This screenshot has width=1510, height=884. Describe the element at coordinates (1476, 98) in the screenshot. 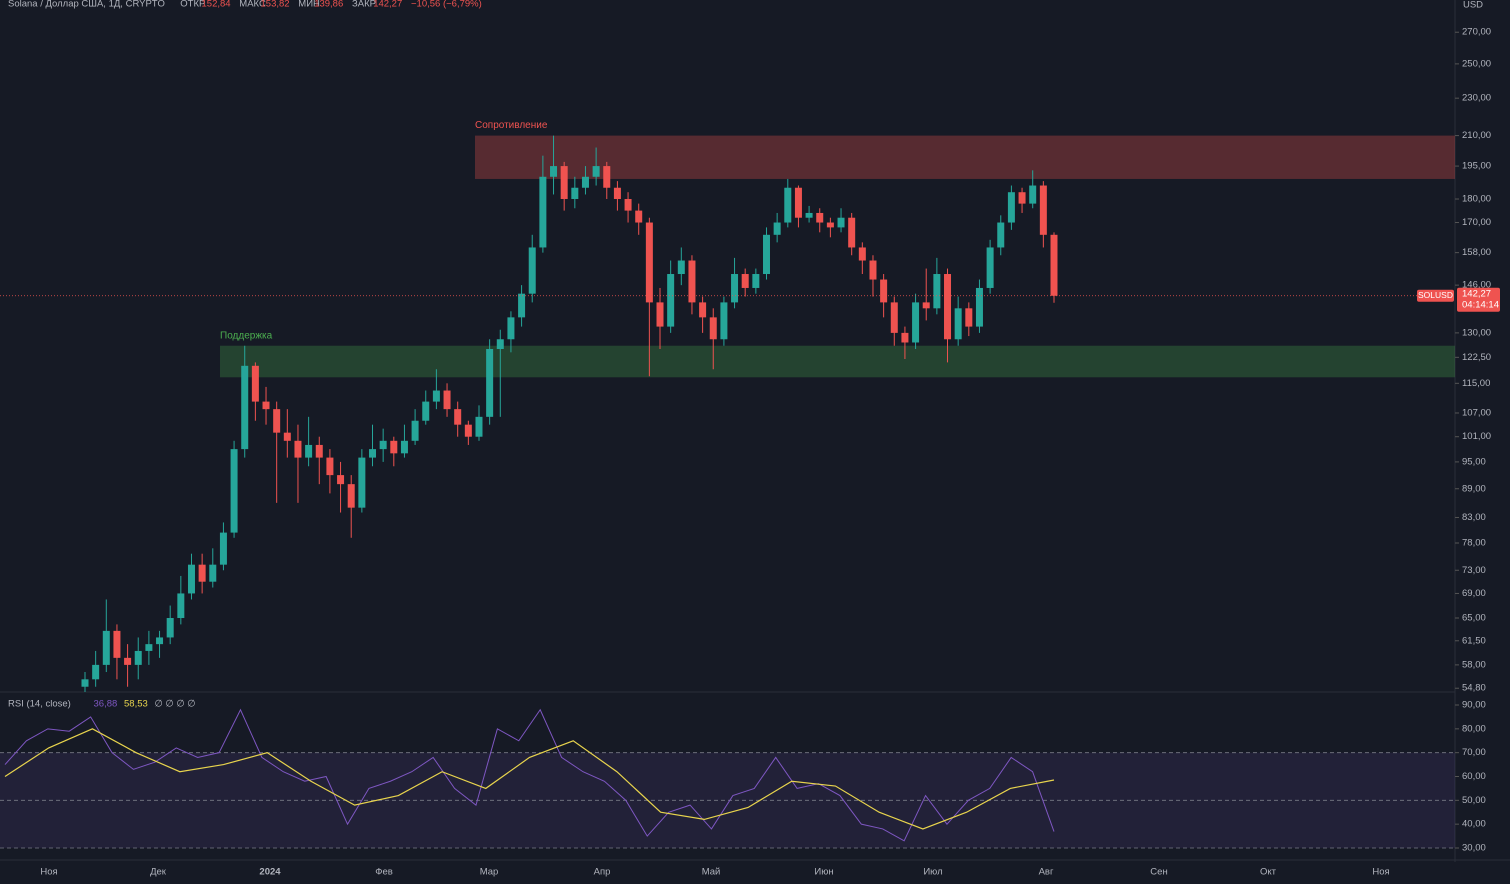

I see `y-tick-label: 230,00` at that location.